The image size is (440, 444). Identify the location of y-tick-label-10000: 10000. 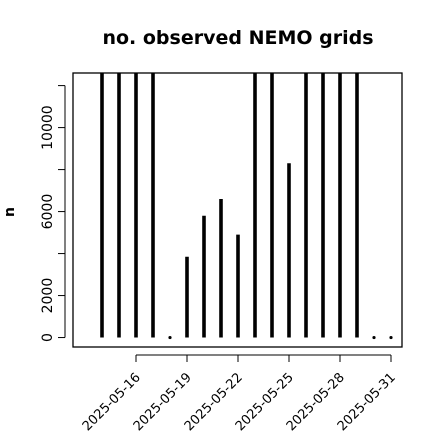
(48, 127).